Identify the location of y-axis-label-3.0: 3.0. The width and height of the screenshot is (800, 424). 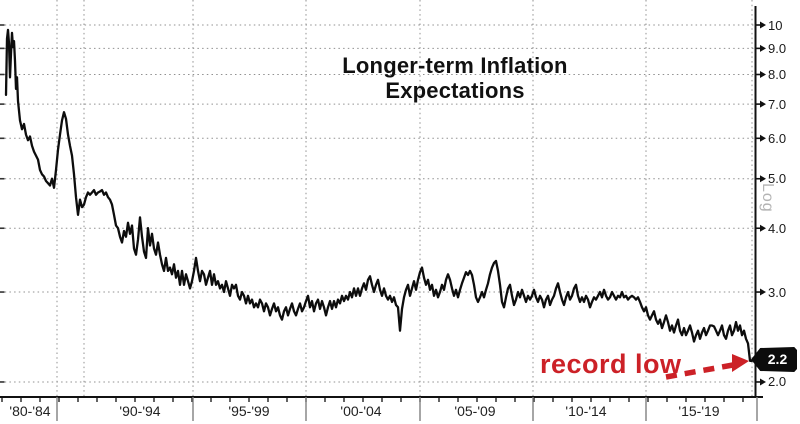
(777, 292).